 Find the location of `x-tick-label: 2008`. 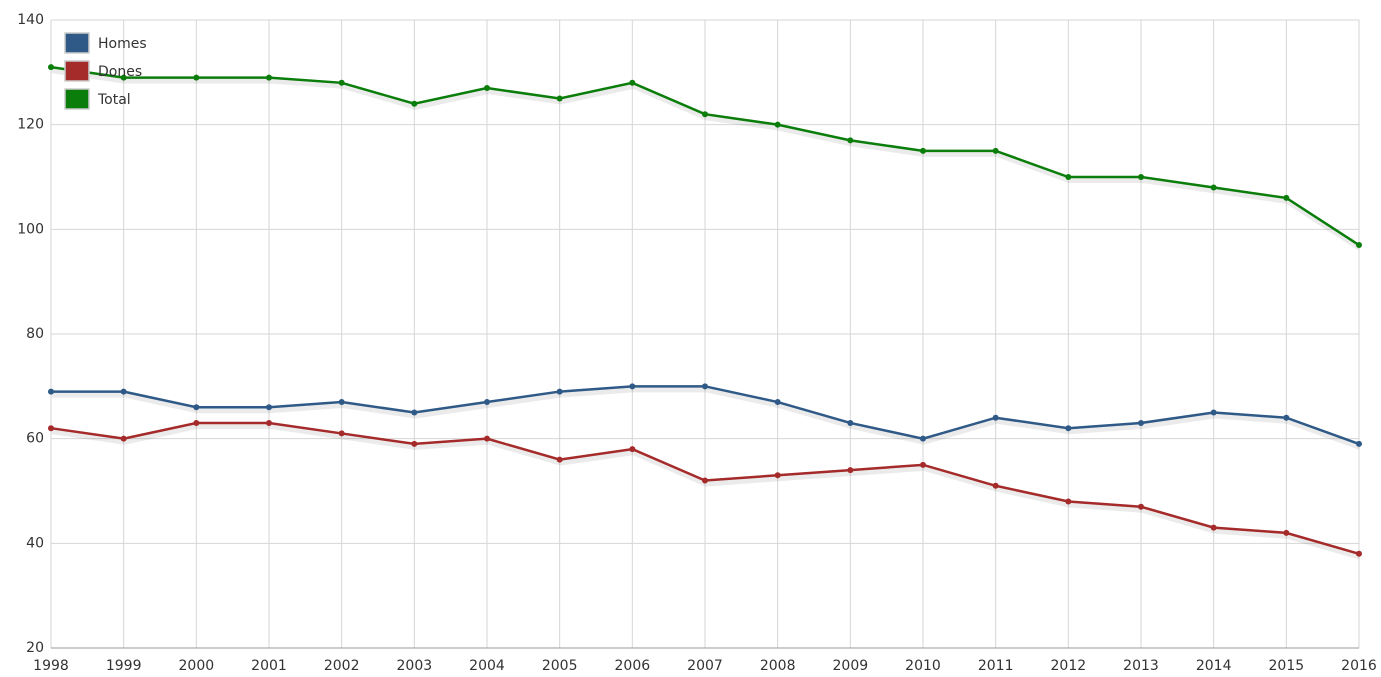

x-tick-label: 2008 is located at coordinates (778, 665).